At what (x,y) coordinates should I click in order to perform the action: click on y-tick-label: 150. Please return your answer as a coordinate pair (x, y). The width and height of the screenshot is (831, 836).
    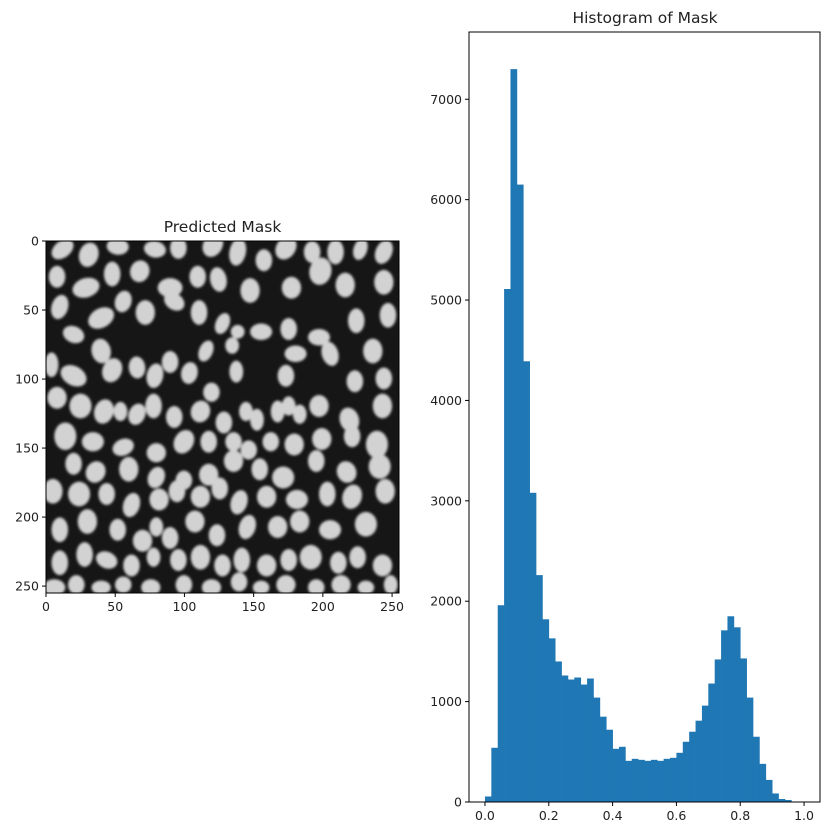
    Looking at the image, I should click on (27, 448).